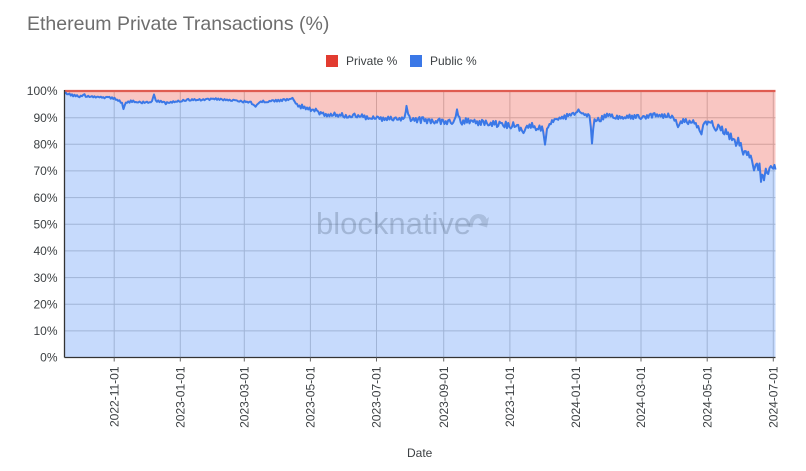 The height and width of the screenshot is (471, 806). I want to click on svg-text: 80%, so click(45, 145).